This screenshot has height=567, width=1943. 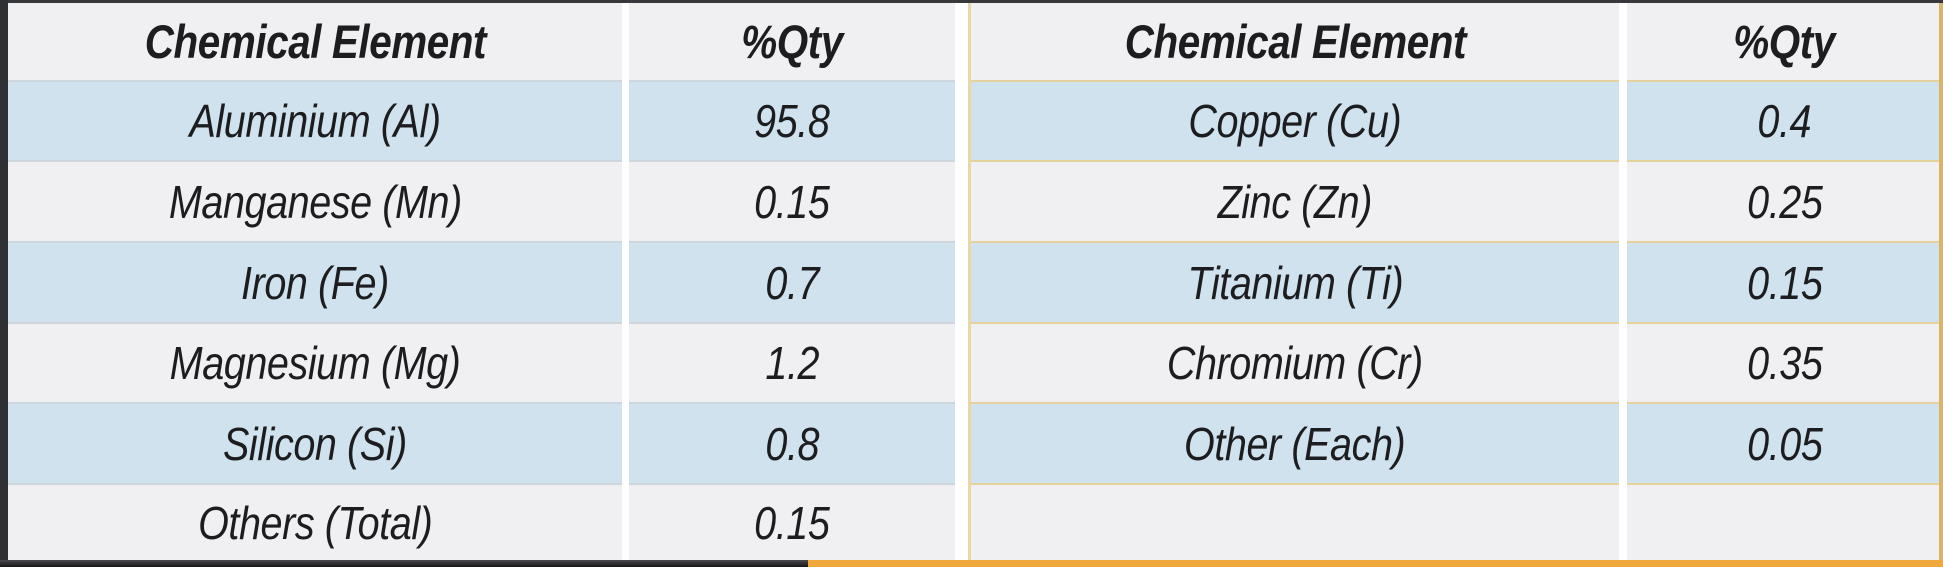 I want to click on bottom-border-dark, so click(x=404, y=563).